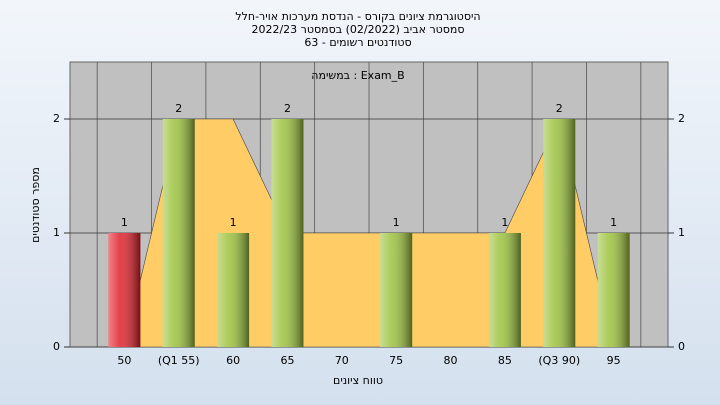 The height and width of the screenshot is (405, 720). Describe the element at coordinates (287, 360) in the screenshot. I see `x-tick-label: 65` at that location.